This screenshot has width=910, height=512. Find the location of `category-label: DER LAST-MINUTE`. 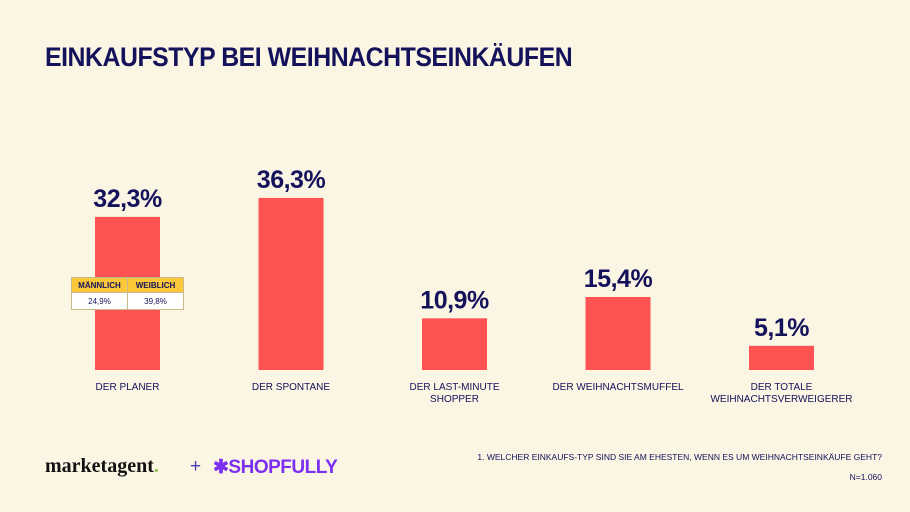

category-label: DER LAST-MINUTE is located at coordinates (454, 387).